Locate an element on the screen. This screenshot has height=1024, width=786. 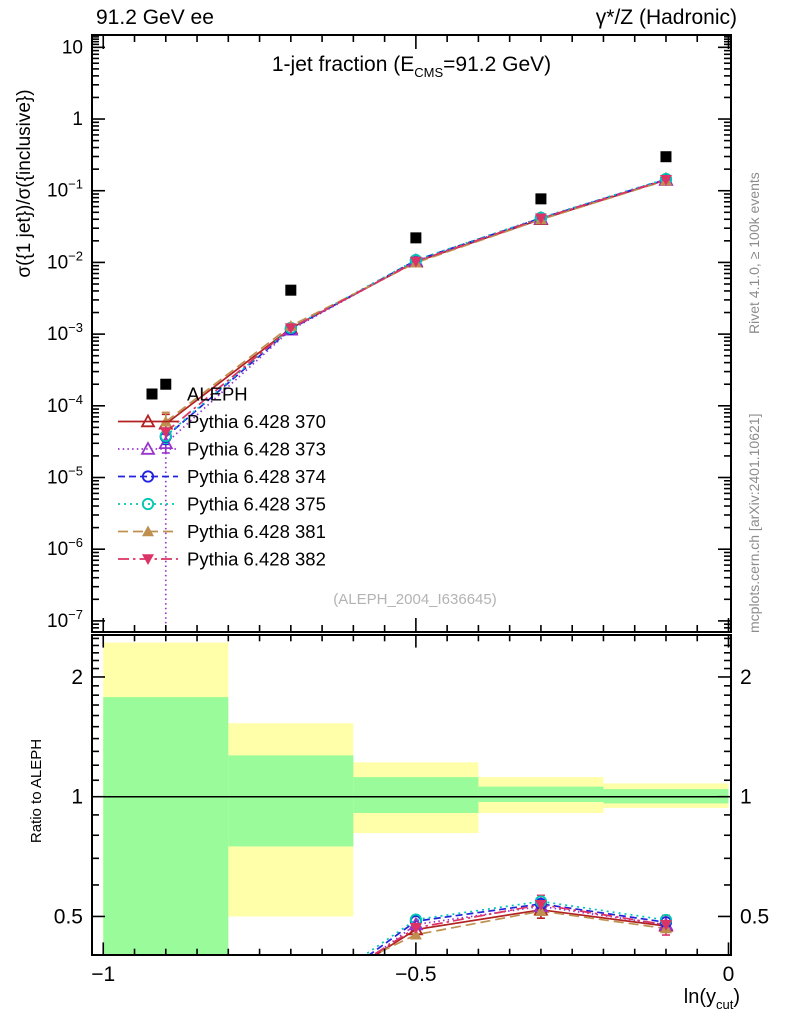
x-tick-label: −1 is located at coordinates (103, 974).